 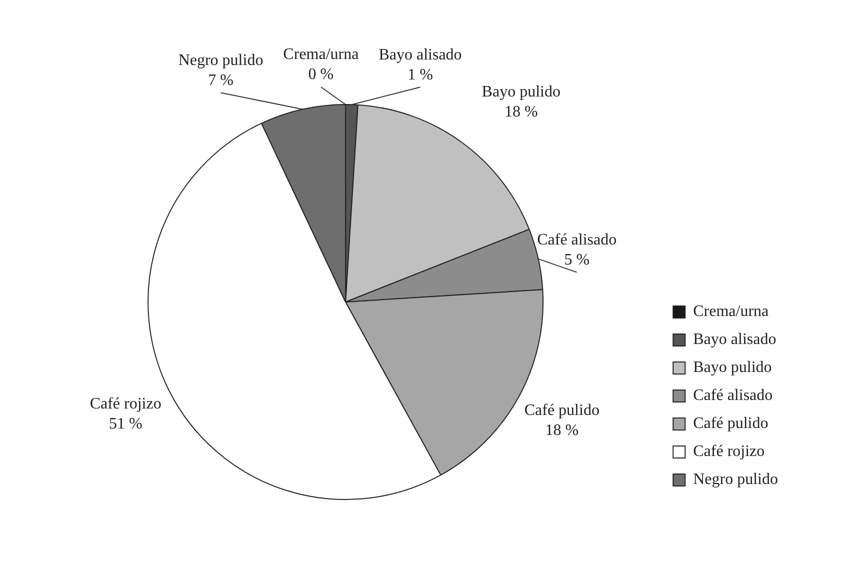 What do you see at coordinates (321, 55) in the screenshot?
I see `category-label: Crema/urna` at bounding box center [321, 55].